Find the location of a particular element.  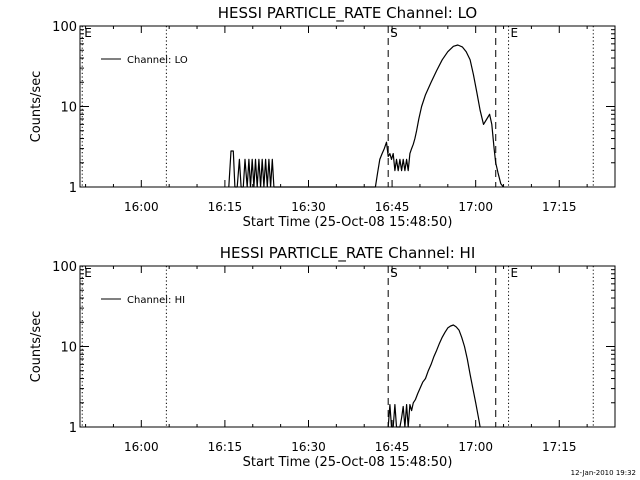

legend-entry: Channel: HI is located at coordinates (156, 300).